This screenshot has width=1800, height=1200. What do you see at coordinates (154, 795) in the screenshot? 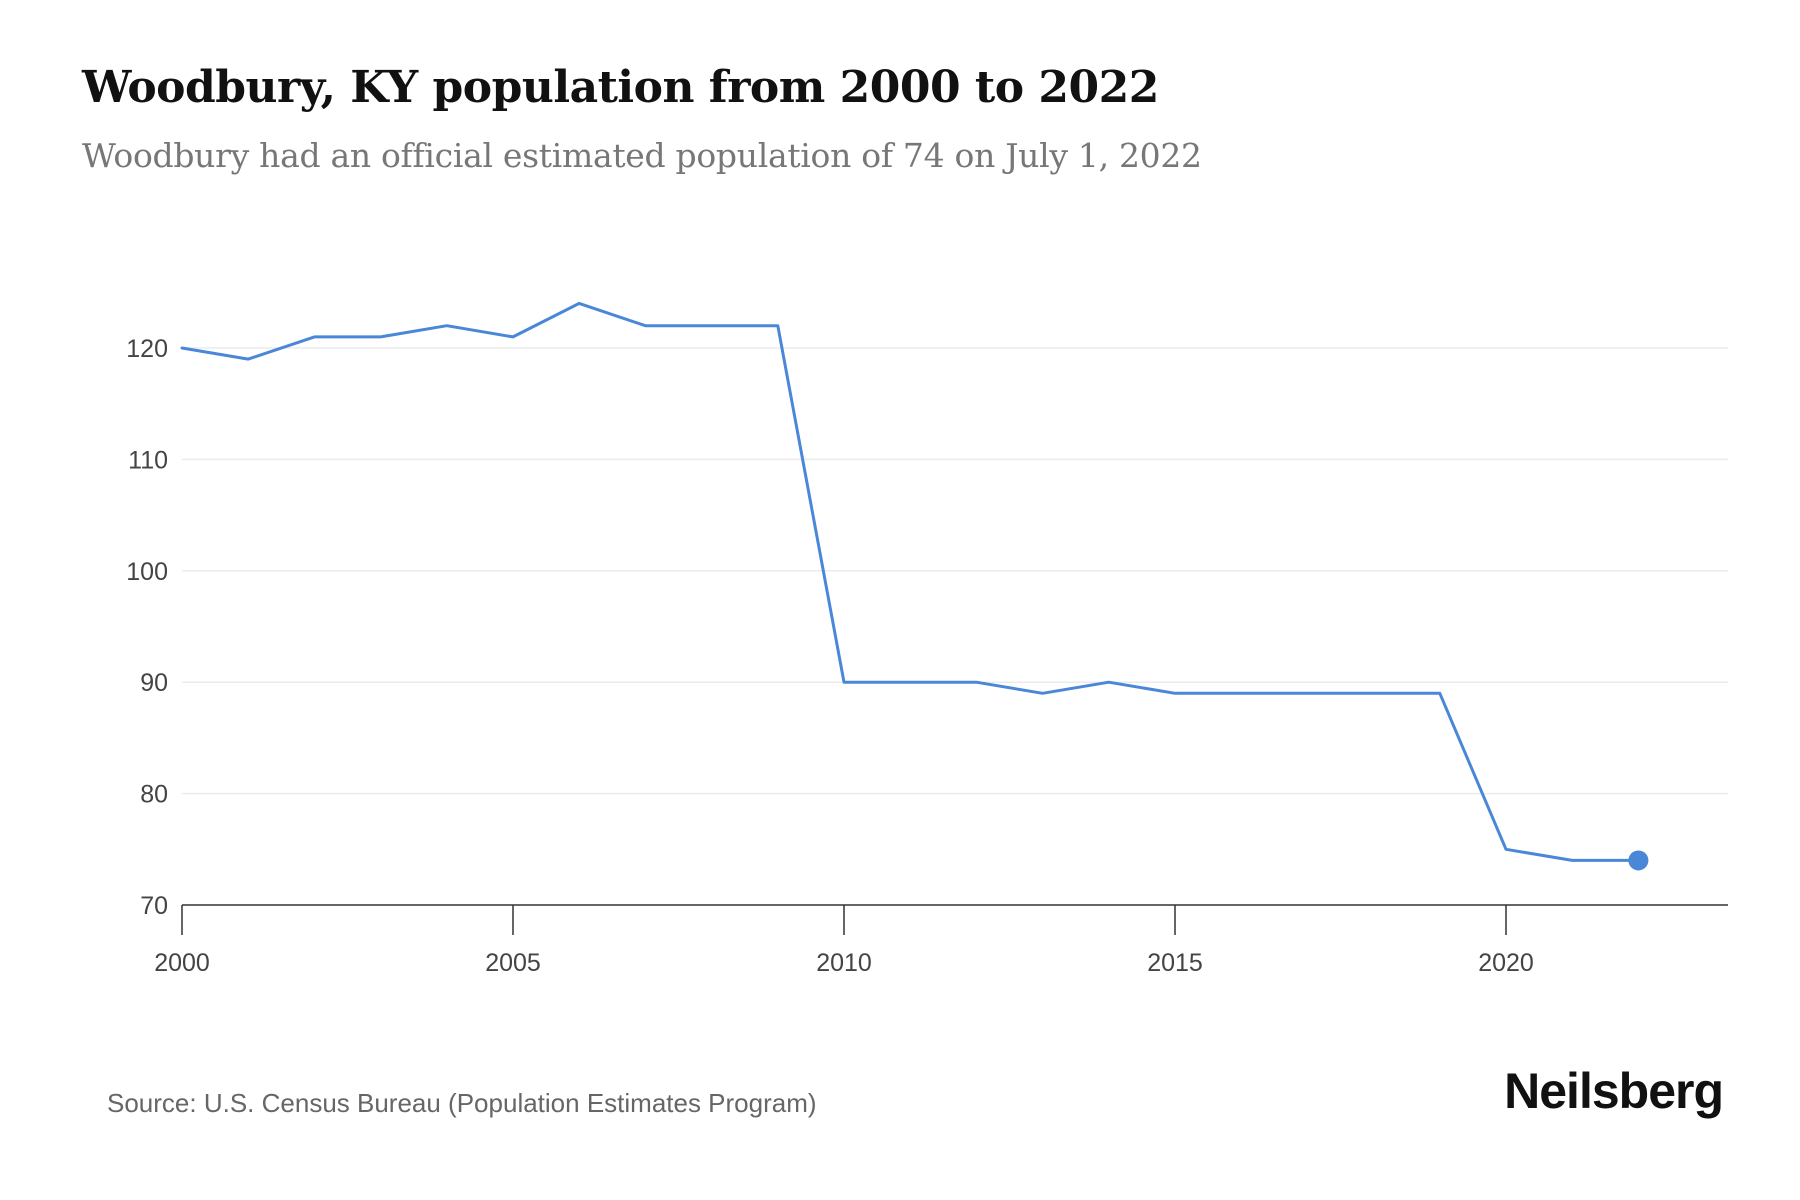
I see `y-tick-label-80: 80` at bounding box center [154, 795].